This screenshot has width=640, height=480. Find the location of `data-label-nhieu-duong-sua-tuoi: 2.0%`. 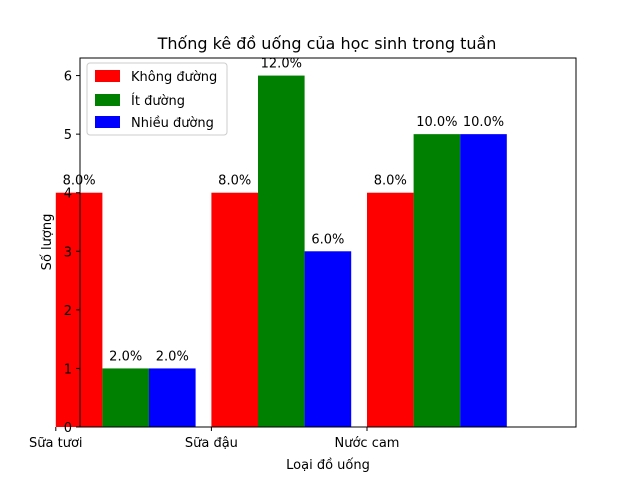

data-label-nhieu-duong-sua-tuoi: 2.0% is located at coordinates (172, 356).